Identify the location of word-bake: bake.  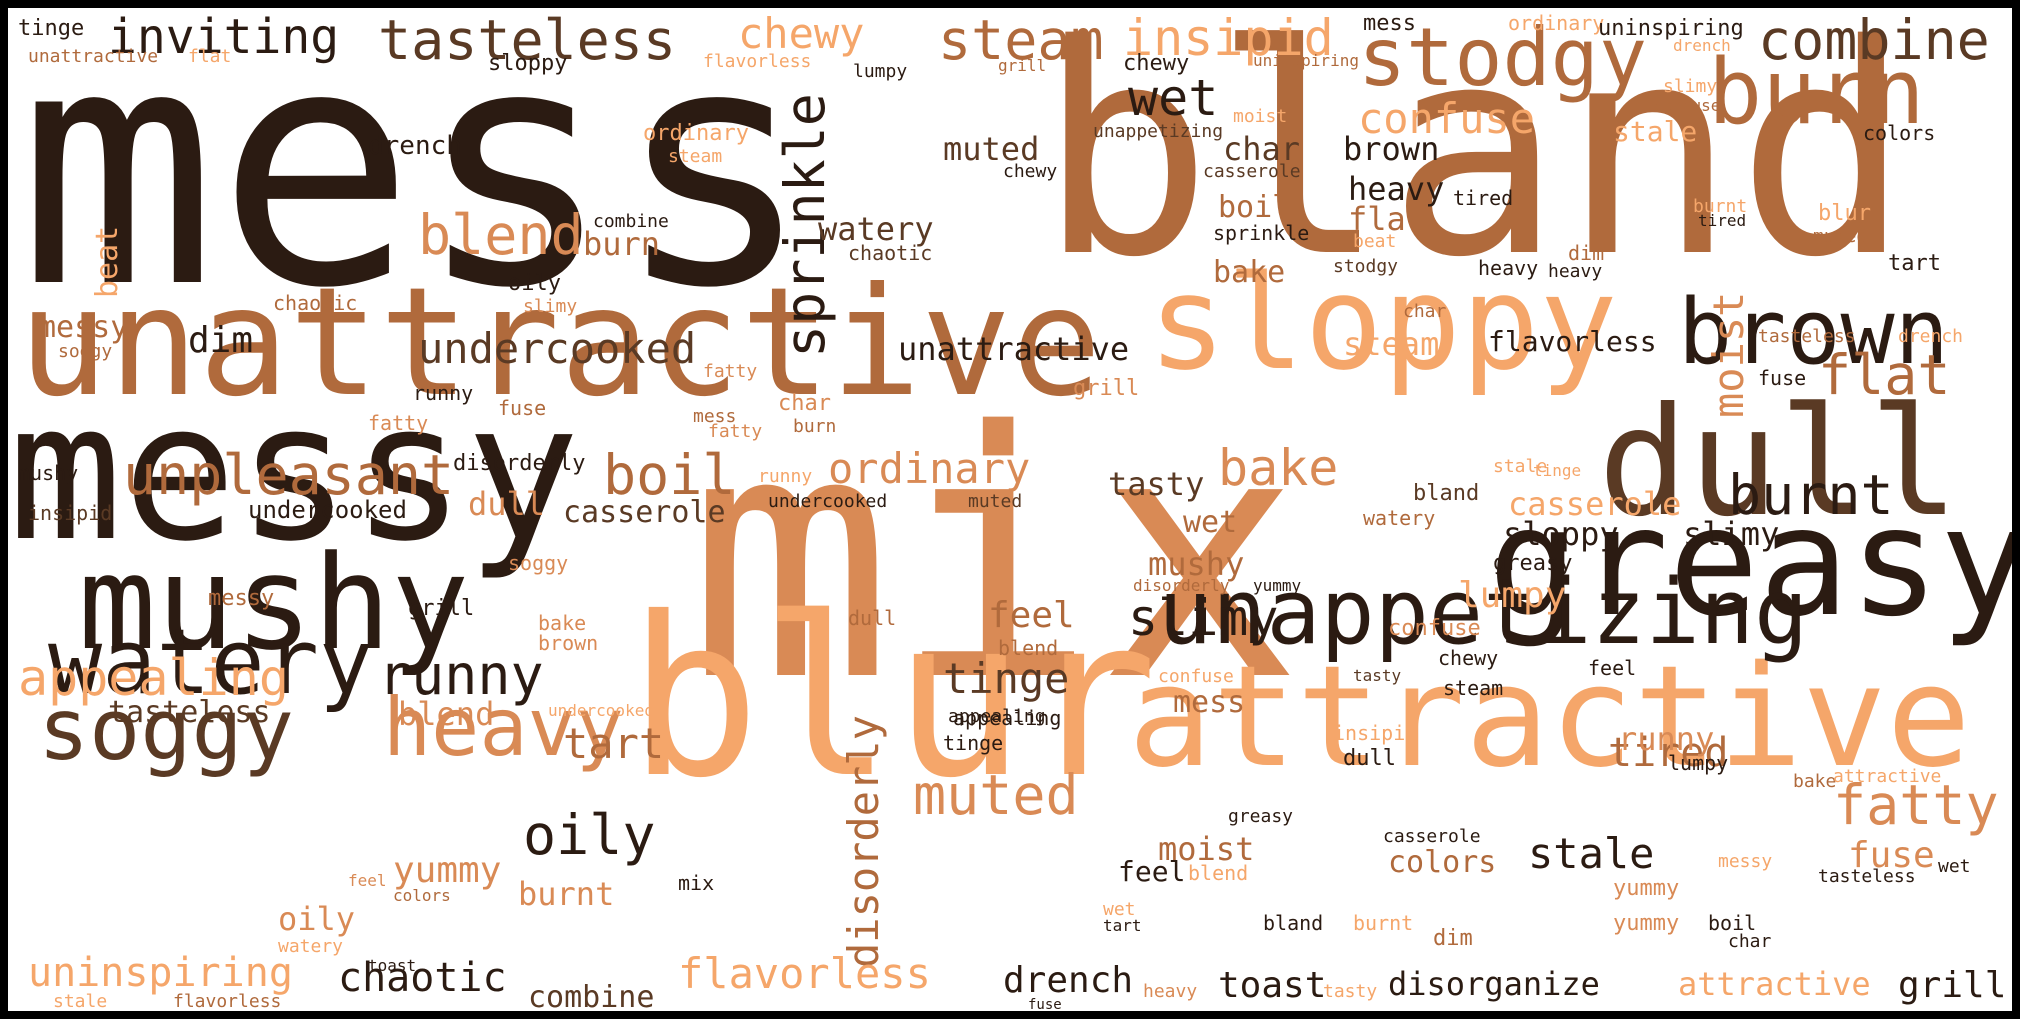
(1278, 468).